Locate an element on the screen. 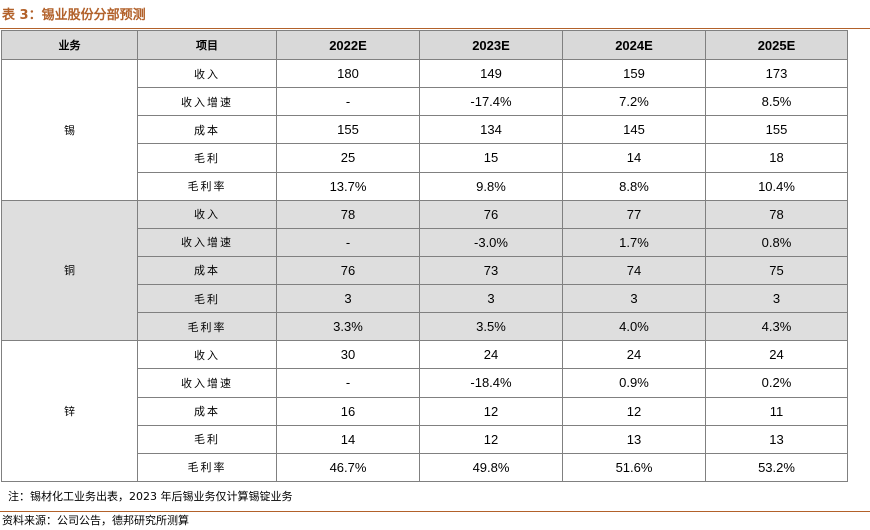  value-cell: 3.3% is located at coordinates (348, 327).